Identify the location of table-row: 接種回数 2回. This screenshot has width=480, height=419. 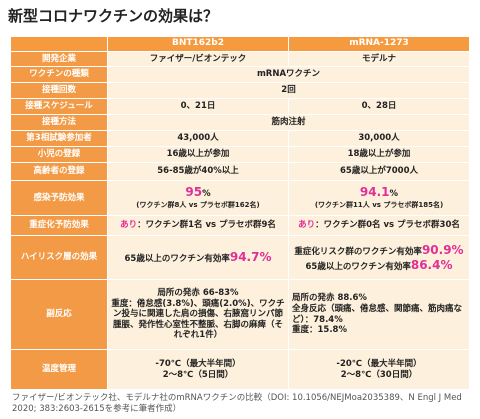
(240, 90).